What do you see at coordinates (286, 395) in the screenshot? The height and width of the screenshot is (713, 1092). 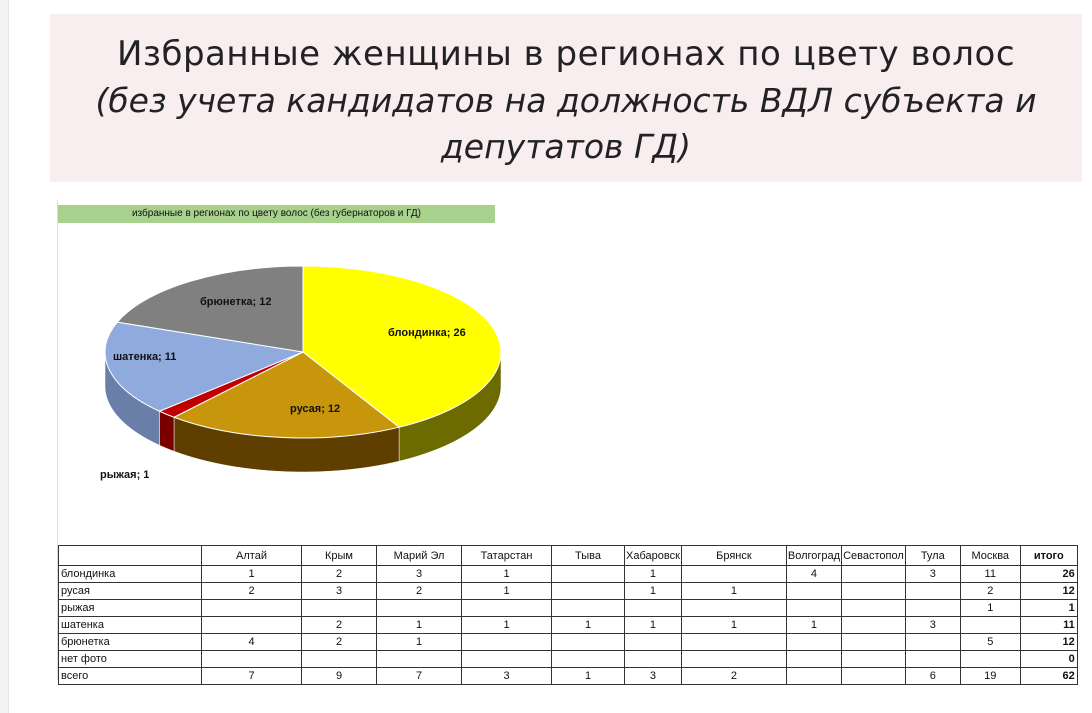 I see `pie-slice-русая` at bounding box center [286, 395].